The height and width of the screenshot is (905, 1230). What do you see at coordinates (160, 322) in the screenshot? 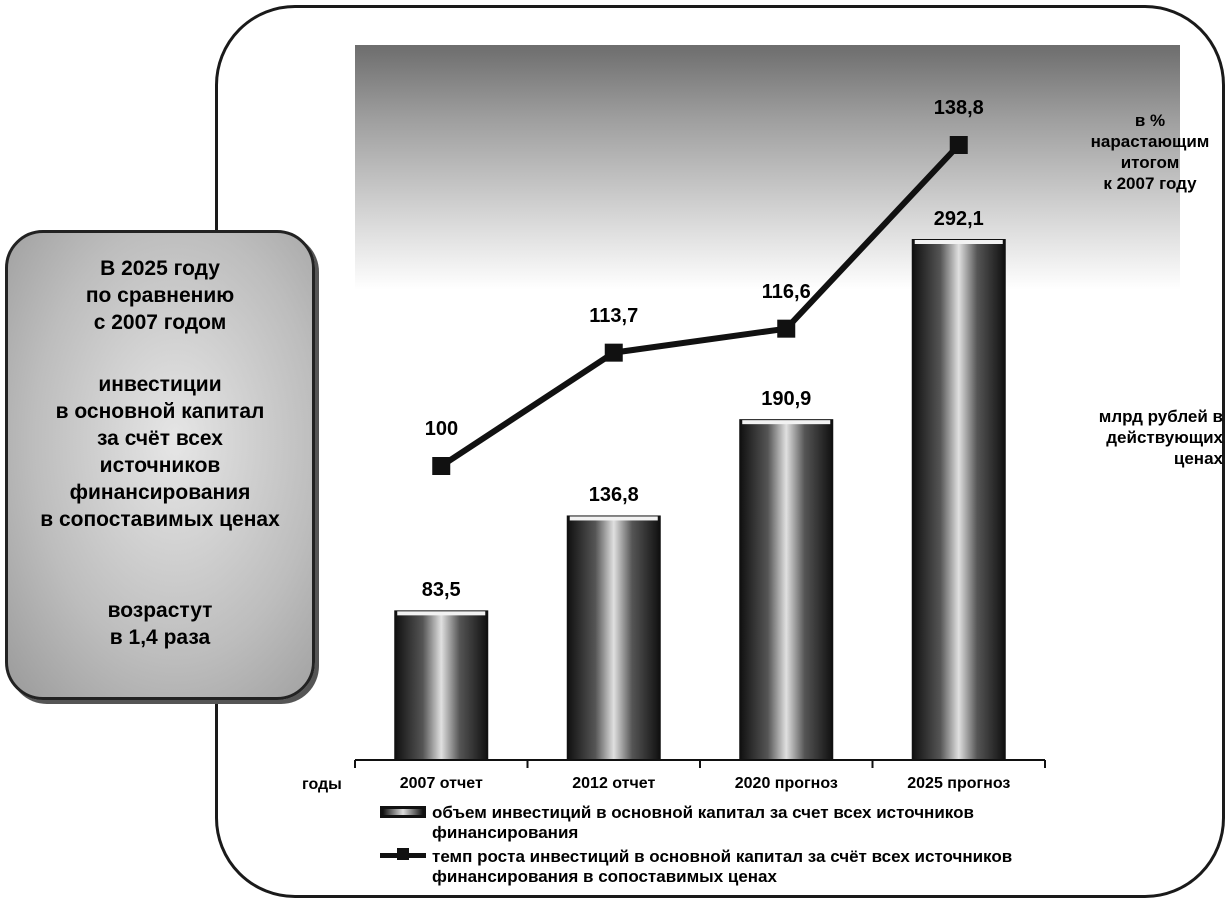
I see `summary-line: с 2007 годом` at bounding box center [160, 322].